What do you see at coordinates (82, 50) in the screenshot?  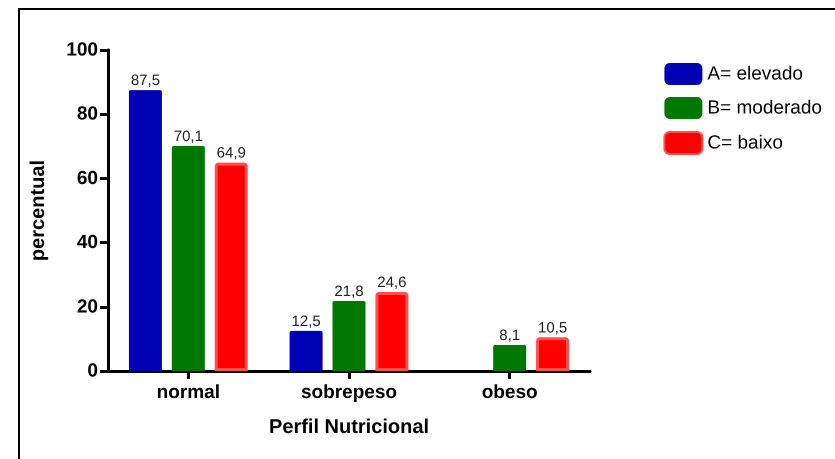 I see `y-tick-label: 100` at bounding box center [82, 50].